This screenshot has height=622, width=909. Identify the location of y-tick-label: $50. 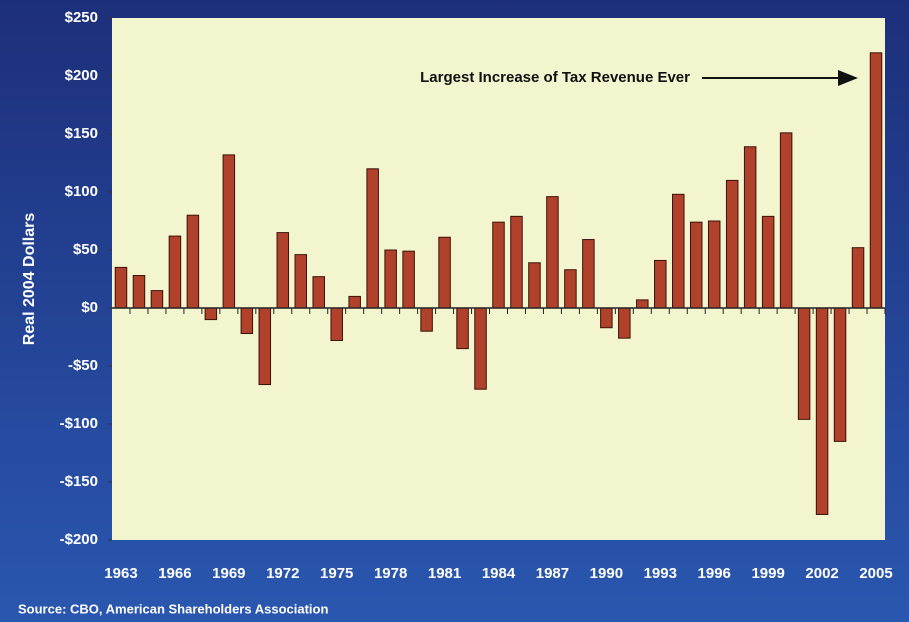
(85, 249).